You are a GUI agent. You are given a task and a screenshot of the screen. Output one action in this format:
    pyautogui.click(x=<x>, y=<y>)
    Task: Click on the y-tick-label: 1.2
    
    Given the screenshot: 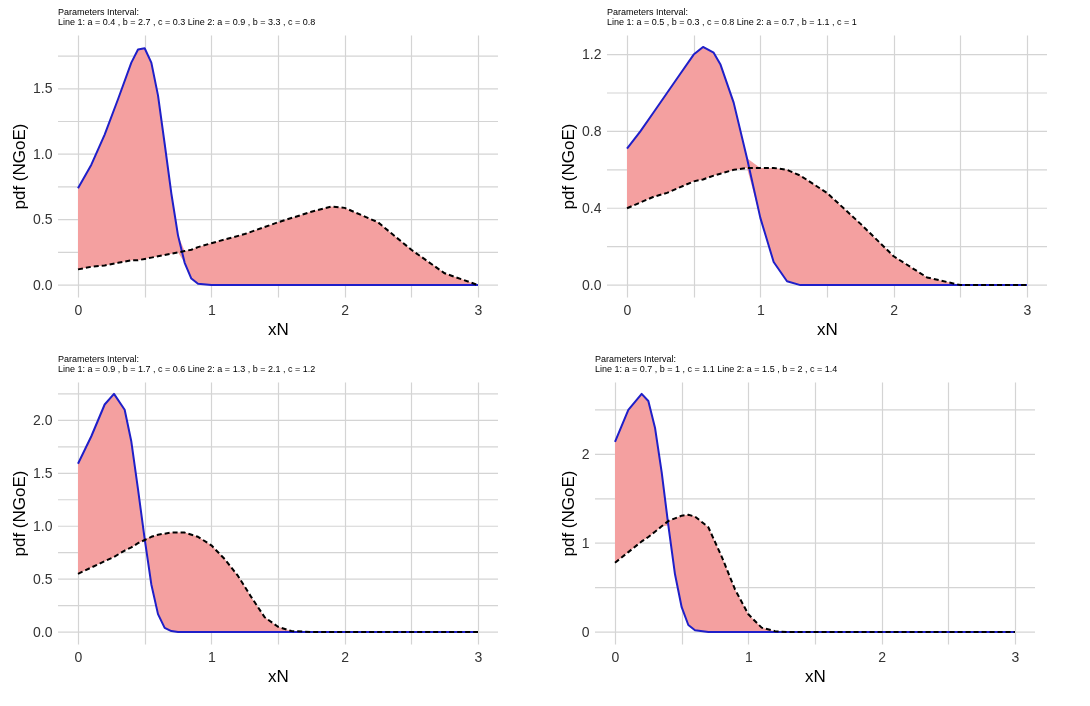 What is the action you would take?
    pyautogui.click(x=592, y=54)
    